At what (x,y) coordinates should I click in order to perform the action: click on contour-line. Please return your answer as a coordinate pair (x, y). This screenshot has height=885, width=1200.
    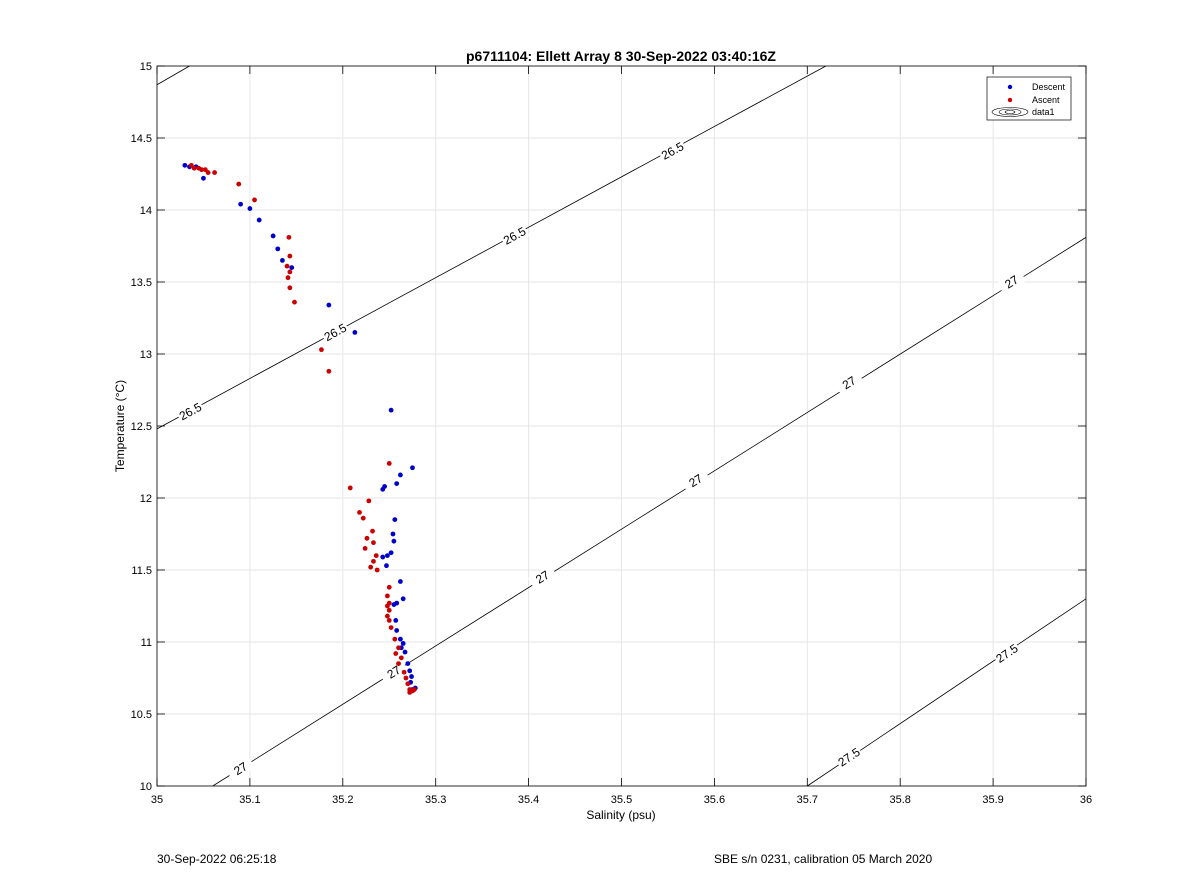
    Looking at the image, I should click on (173, 75).